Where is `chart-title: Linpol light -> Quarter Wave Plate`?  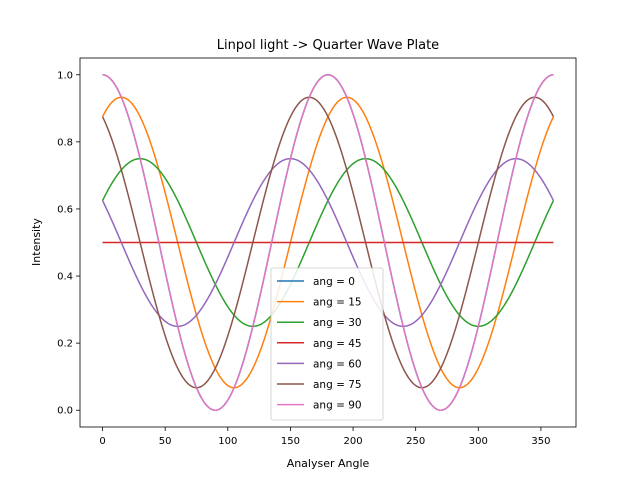
chart-title: Linpol light -> Quarter Wave Plate is located at coordinates (328, 45).